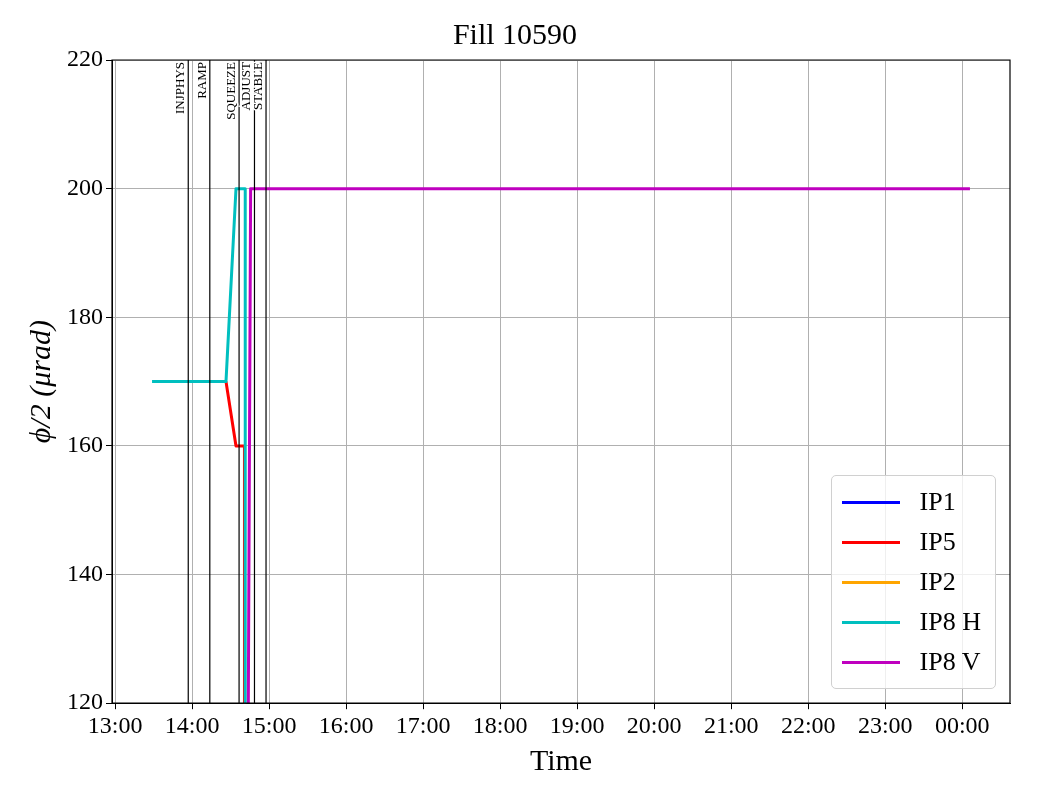 The image size is (1040, 800). What do you see at coordinates (85, 572) in the screenshot?
I see `y-tick-label: 140` at bounding box center [85, 572].